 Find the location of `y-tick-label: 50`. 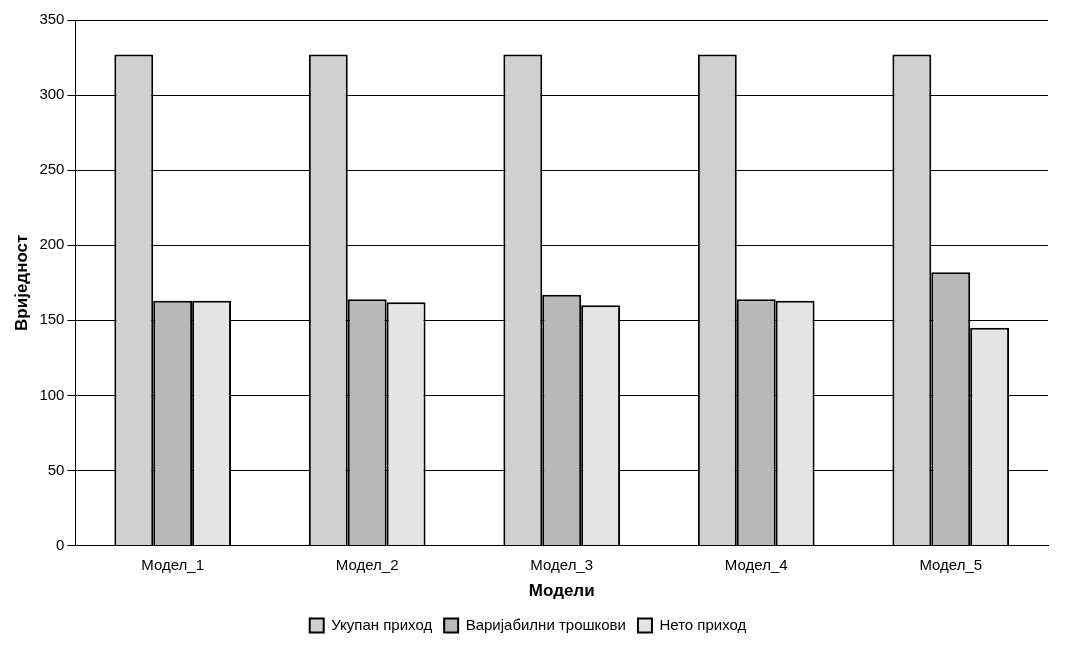

y-tick-label: 50 is located at coordinates (56, 469).